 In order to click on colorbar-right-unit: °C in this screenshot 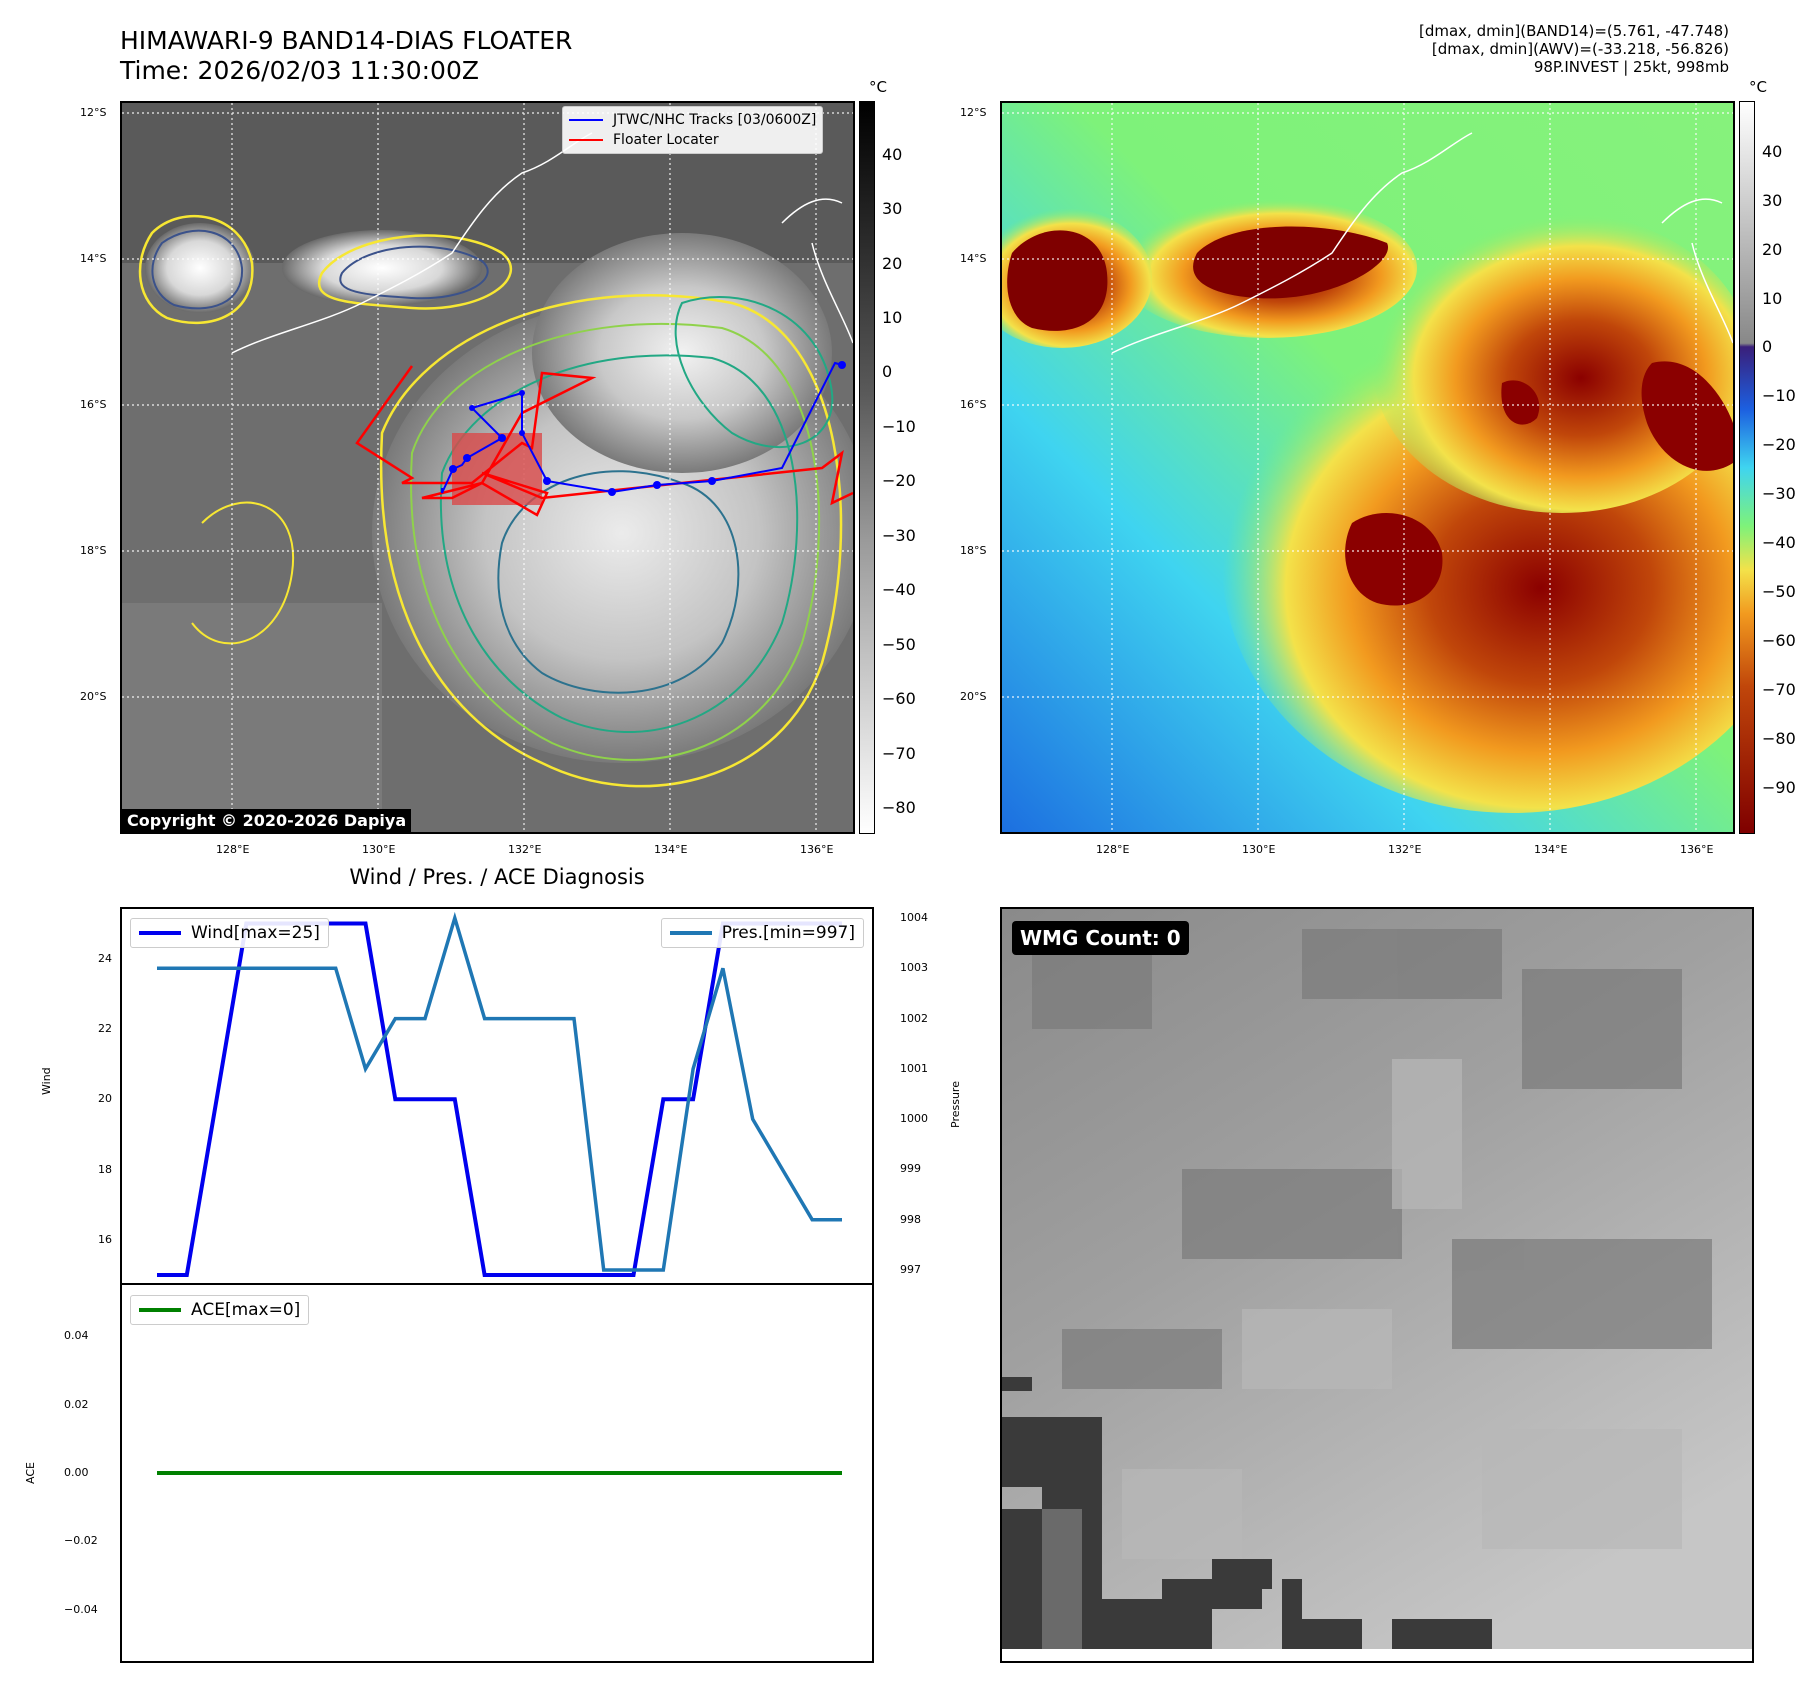, I will do `click(1758, 87)`.